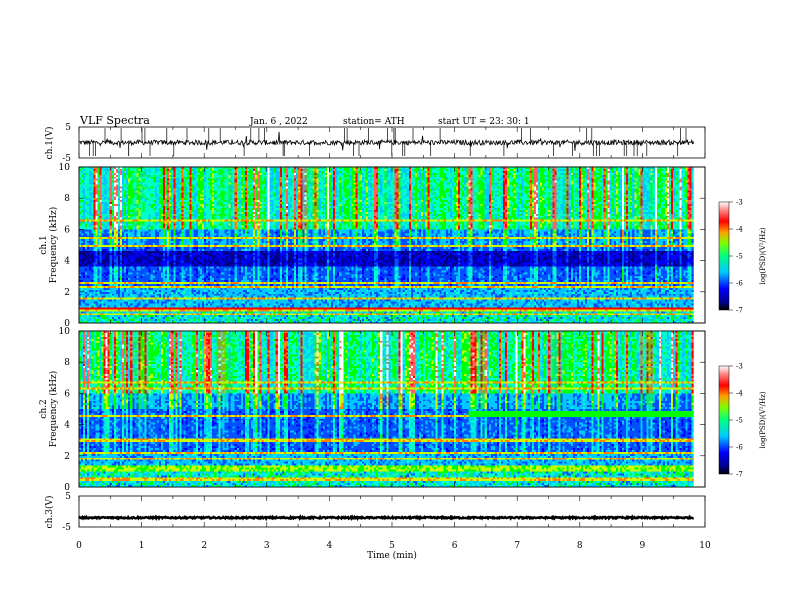 The width and height of the screenshot is (792, 612). What do you see at coordinates (44, 408) in the screenshot?
I see `ch2-spec-ylabel-channel: ch.2` at bounding box center [44, 408].